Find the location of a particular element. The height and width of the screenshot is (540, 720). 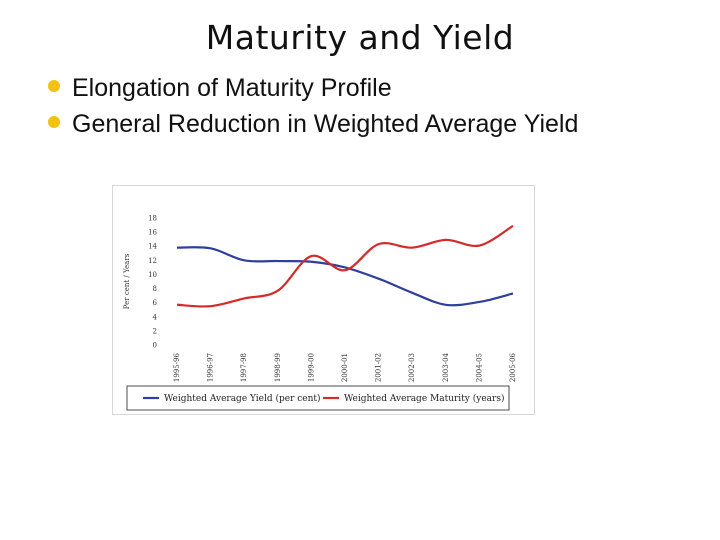

y-axis-title: Per cent / Years is located at coordinates (127, 281).